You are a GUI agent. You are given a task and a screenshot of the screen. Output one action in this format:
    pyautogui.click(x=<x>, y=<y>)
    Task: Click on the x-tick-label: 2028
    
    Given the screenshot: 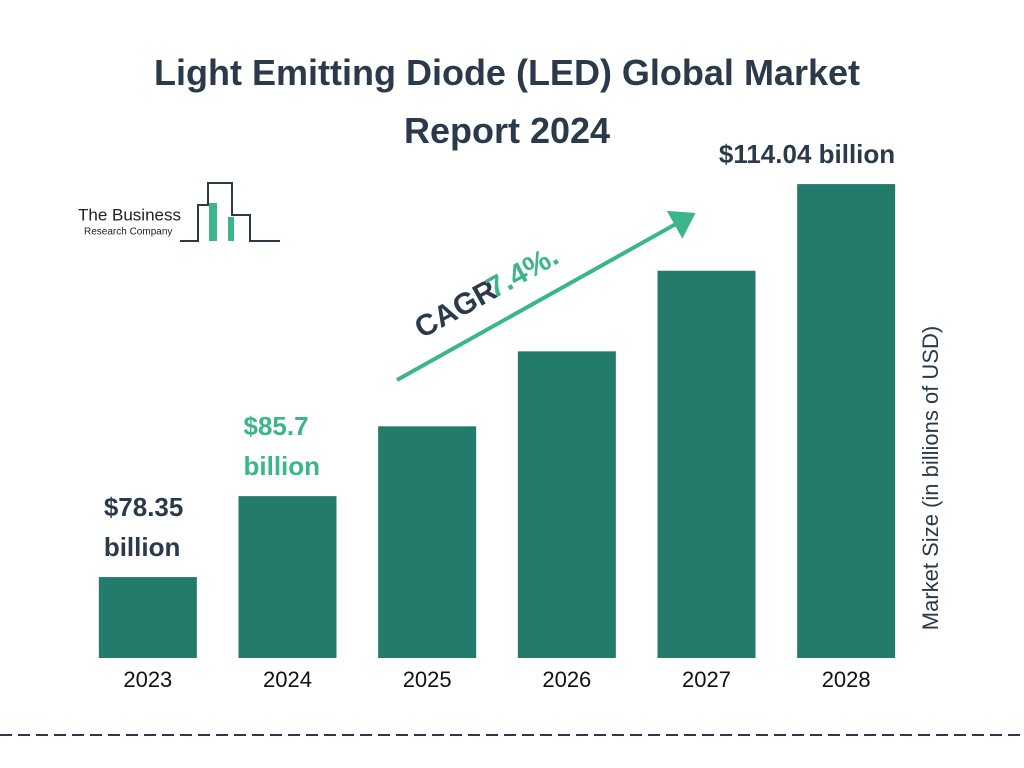 What is the action you would take?
    pyautogui.click(x=846, y=679)
    